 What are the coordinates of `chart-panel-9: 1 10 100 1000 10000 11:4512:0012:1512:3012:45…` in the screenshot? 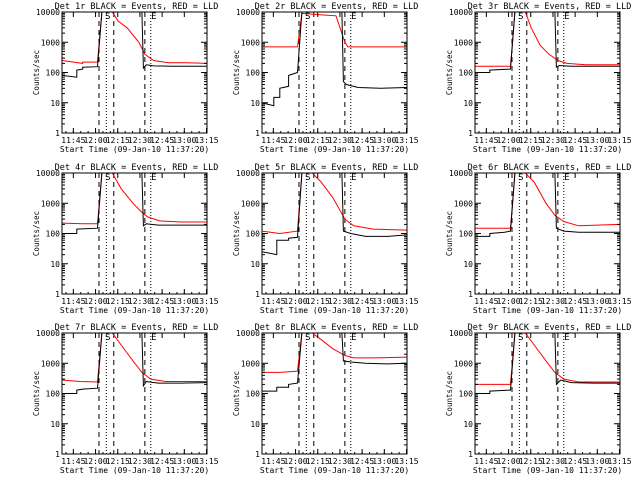 It's located at (538, 399).